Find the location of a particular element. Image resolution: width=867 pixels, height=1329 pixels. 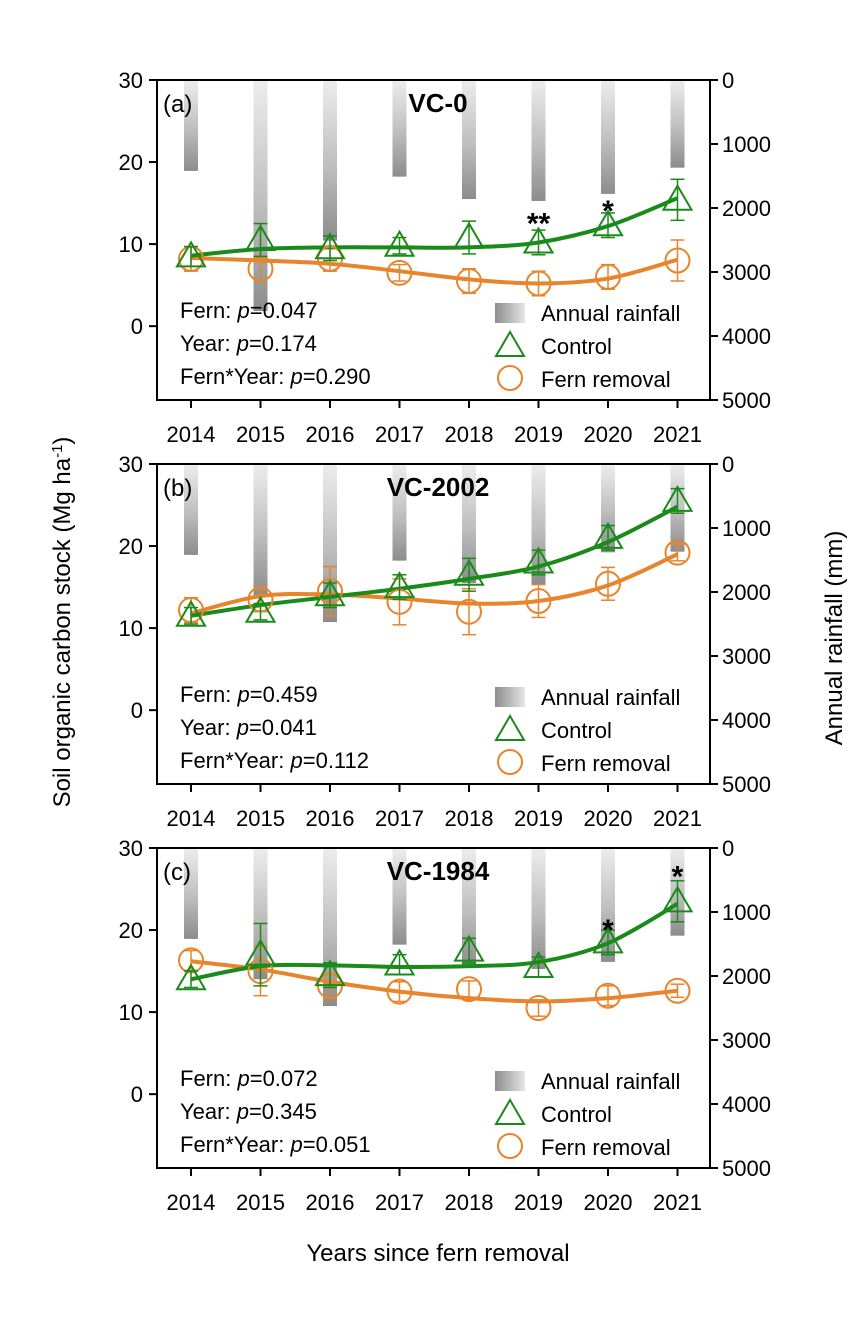

y-tick-label: 30 is located at coordinates (131, 80).